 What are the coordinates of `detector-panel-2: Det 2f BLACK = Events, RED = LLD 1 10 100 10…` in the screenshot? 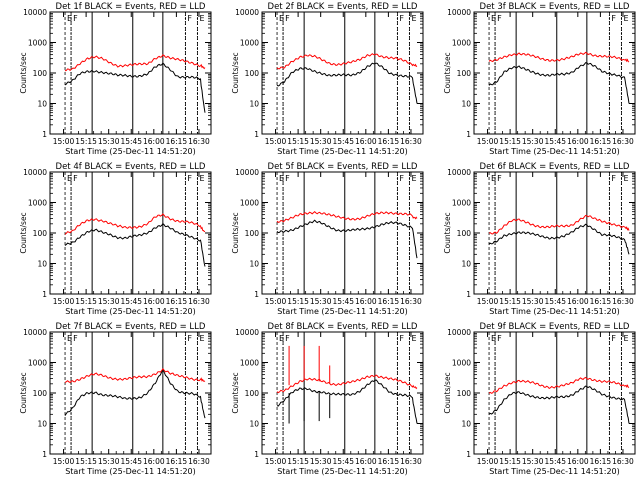 It's located at (327, 79).